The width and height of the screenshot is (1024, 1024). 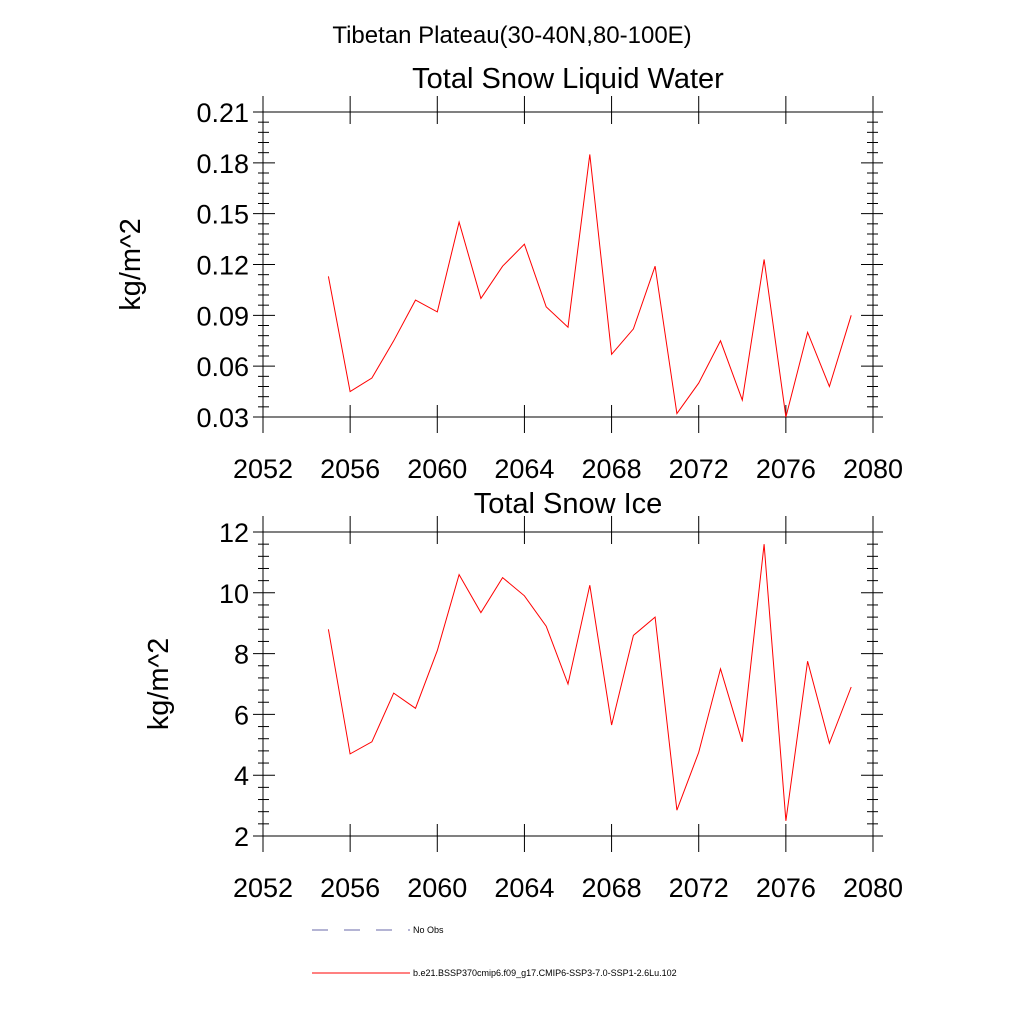 I want to click on y-tick-label: 10, so click(x=234, y=594).